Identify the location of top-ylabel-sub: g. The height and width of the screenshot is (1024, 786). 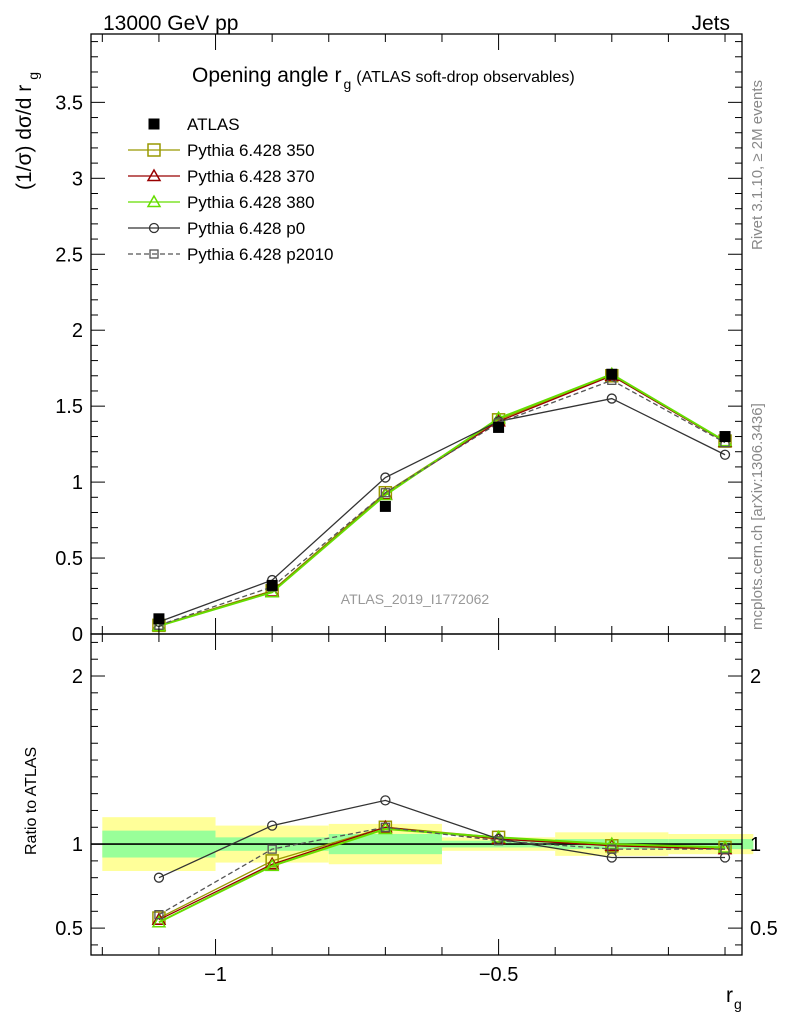
(33, 76).